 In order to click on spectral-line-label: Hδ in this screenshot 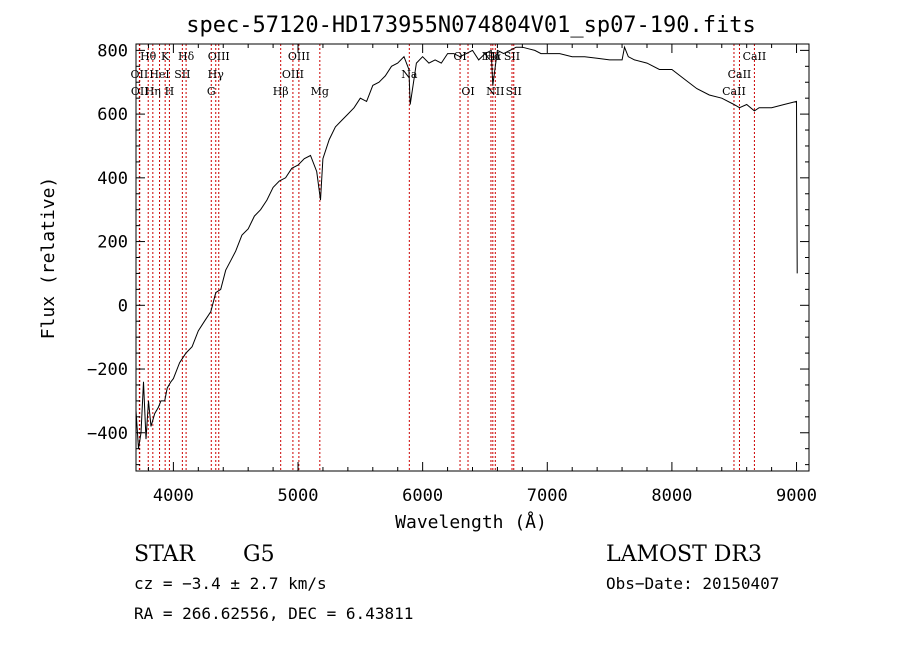, I will do `click(186, 56)`.